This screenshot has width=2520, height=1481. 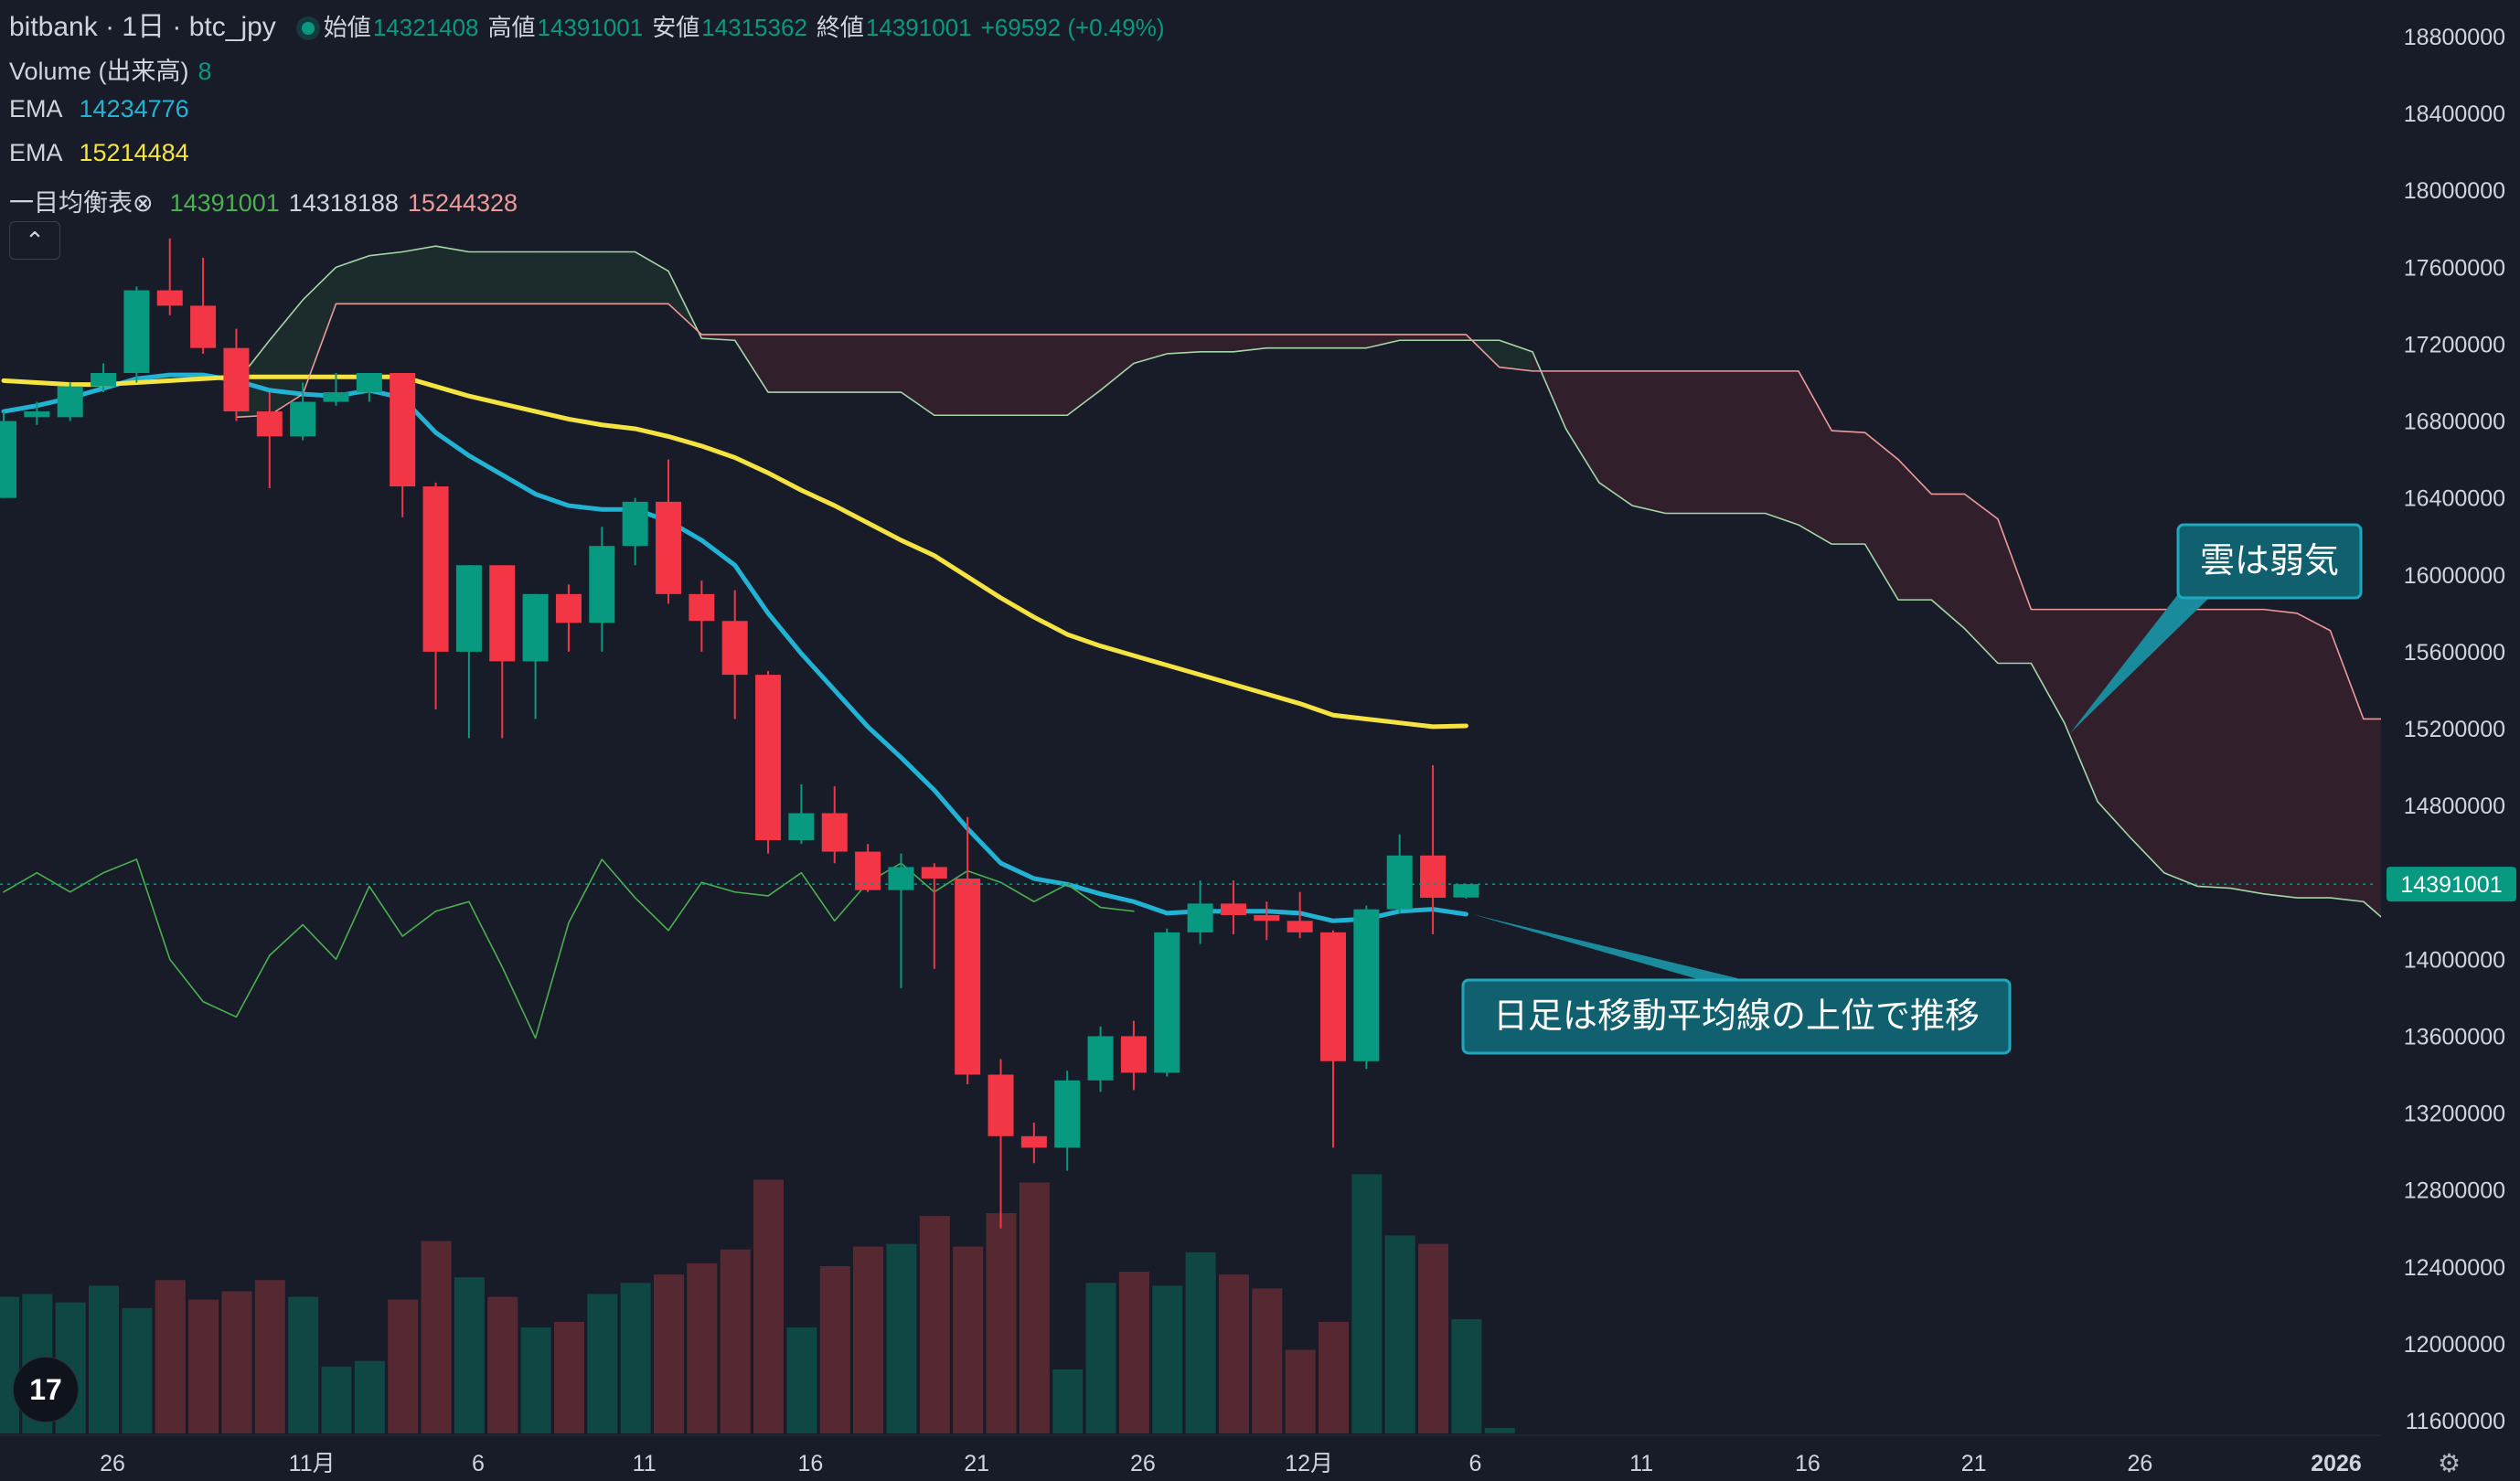 I want to click on ichimoku-value-3: 15244328, so click(x=462, y=203).